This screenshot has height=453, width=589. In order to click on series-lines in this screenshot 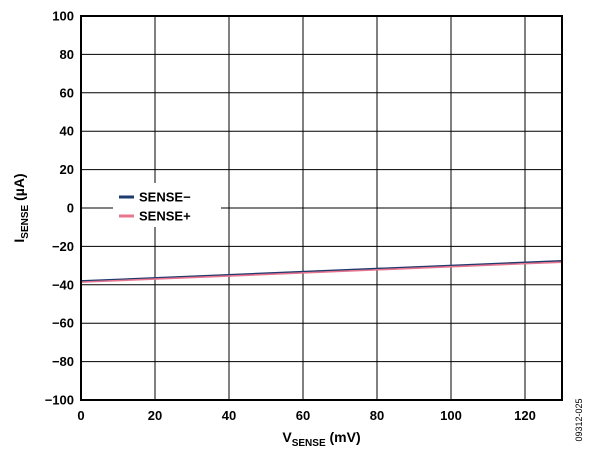, I will do `click(321, 271)`.